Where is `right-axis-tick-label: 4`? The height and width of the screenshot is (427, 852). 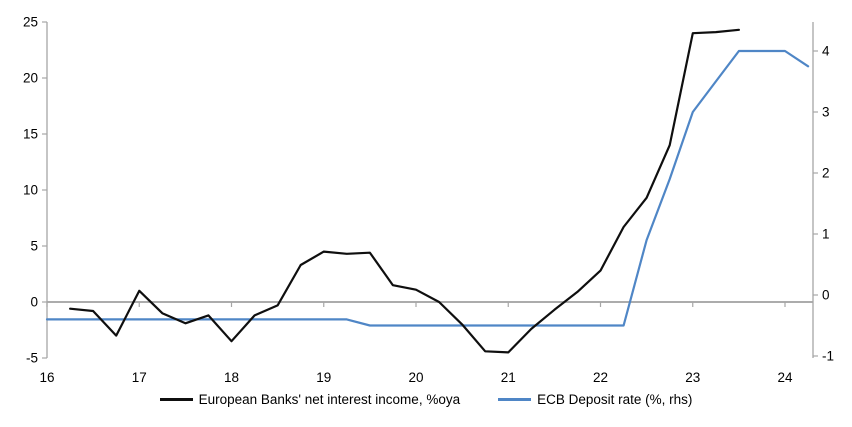
right-axis-tick-label: 4 is located at coordinates (826, 51).